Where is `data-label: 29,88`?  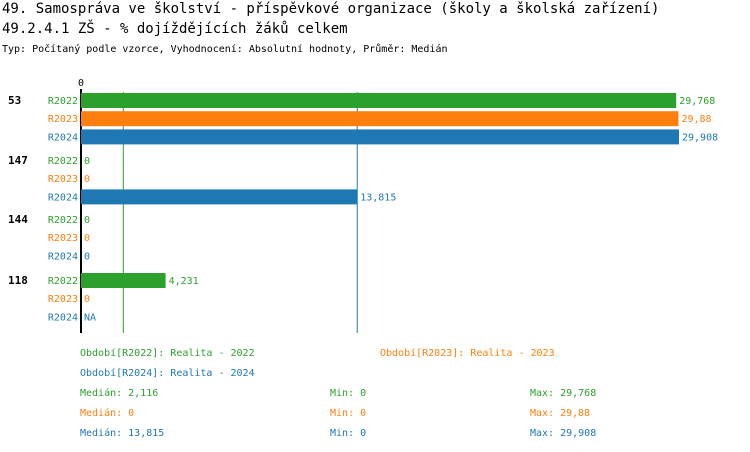
data-label: 29,88 is located at coordinates (696, 119).